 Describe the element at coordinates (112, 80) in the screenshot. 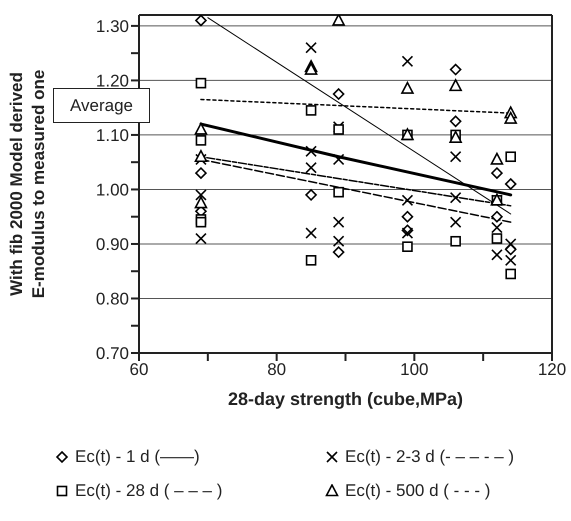

I see `y-tick-label: 1.20` at that location.